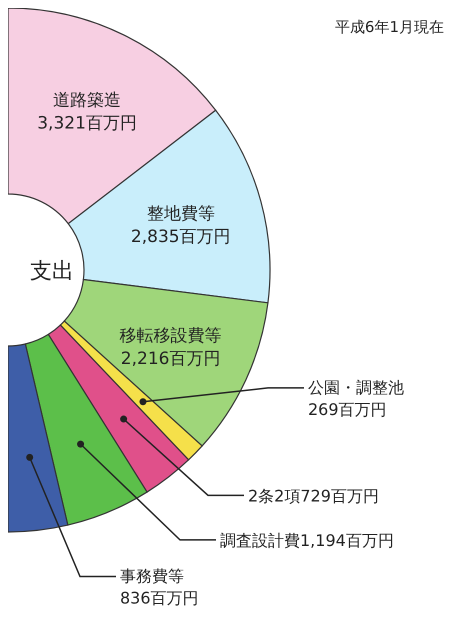 This screenshot has width=456, height=626. I want to click on data-label: 2,216百万円, so click(170, 358).